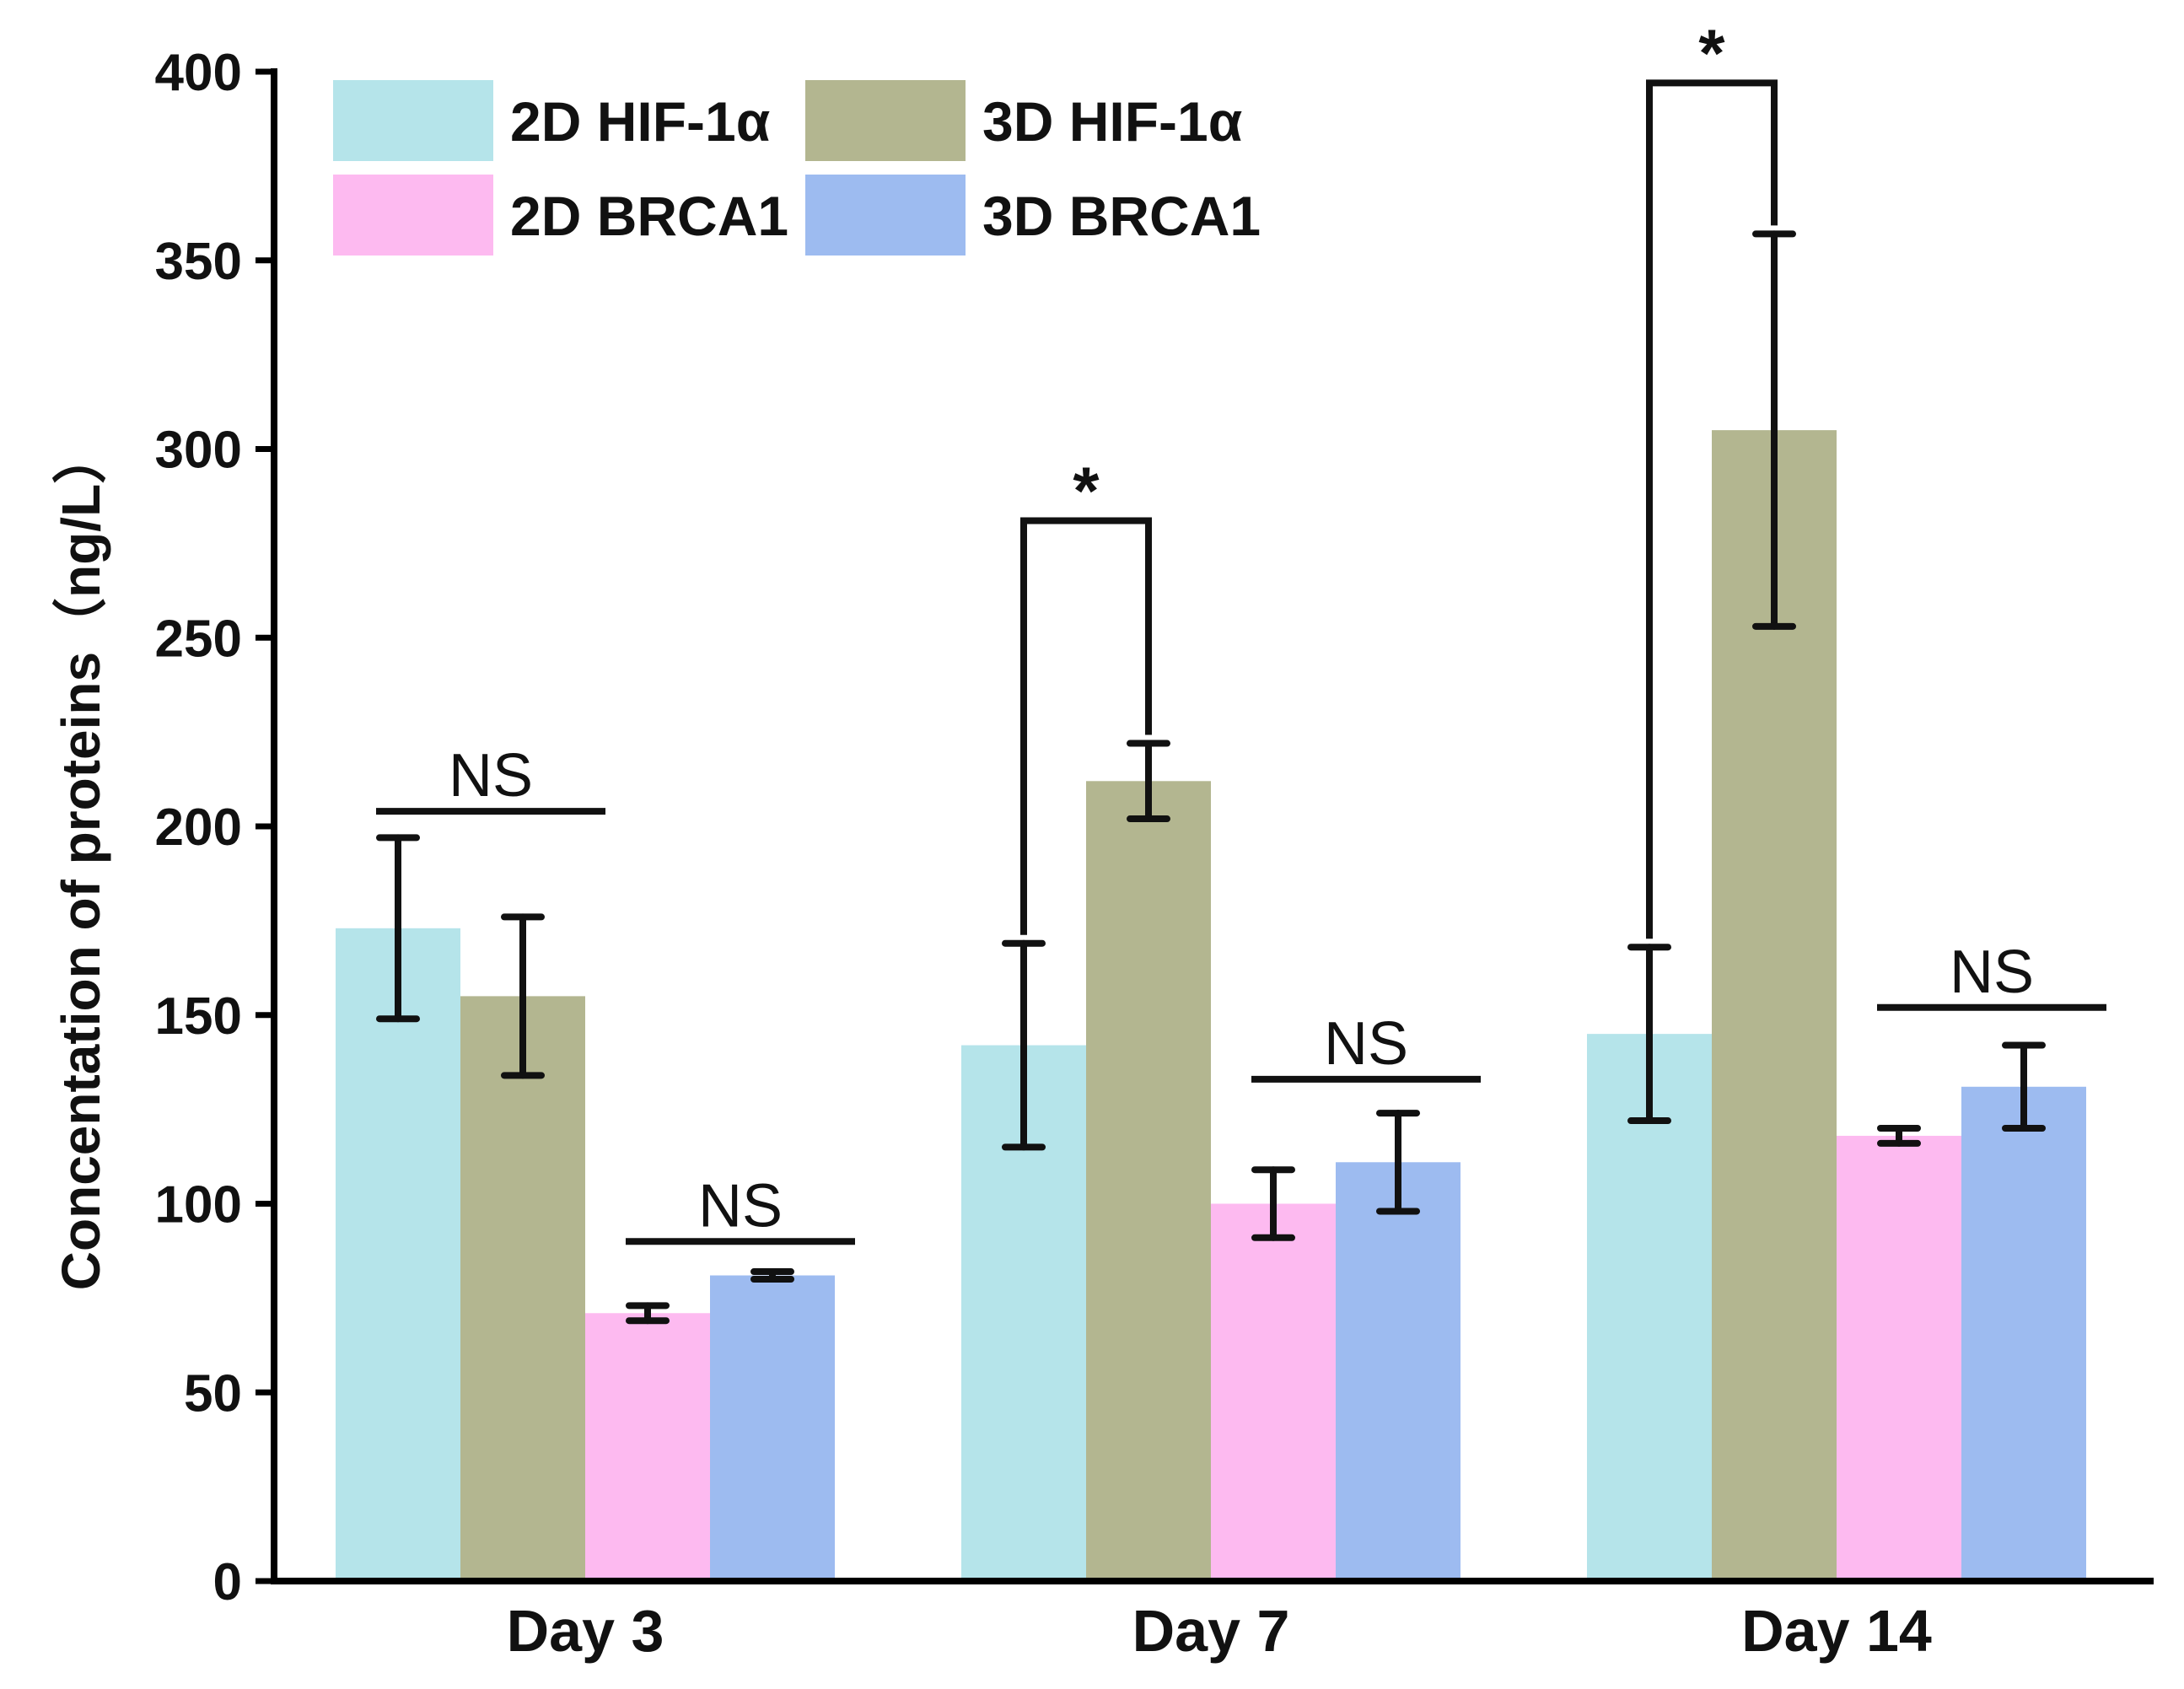 The height and width of the screenshot is (1689, 2184). I want to click on legend-label: 3D HIF-1α, so click(1112, 121).